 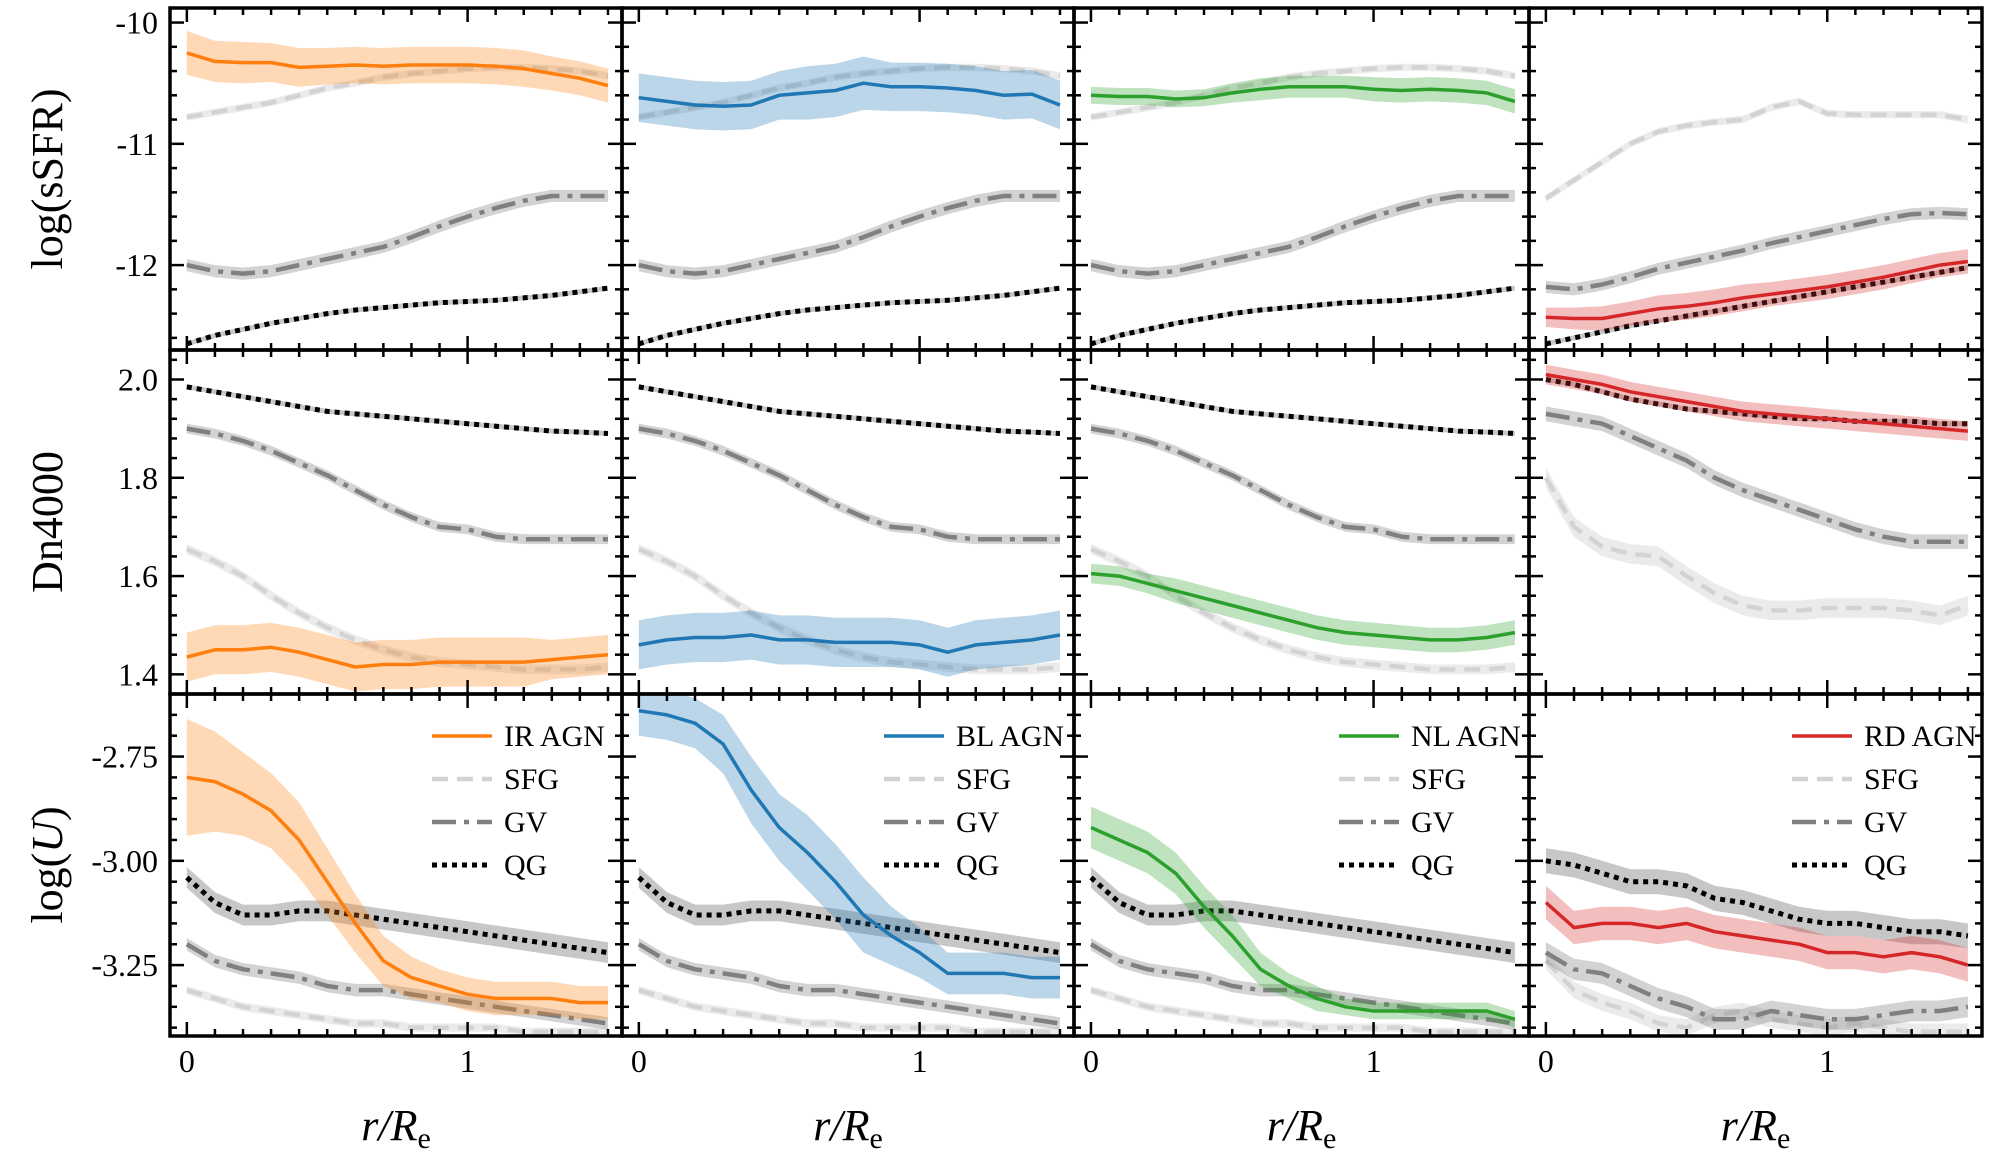 I want to click on panel-dn-rd-gv-line, so click(x=1756, y=477).